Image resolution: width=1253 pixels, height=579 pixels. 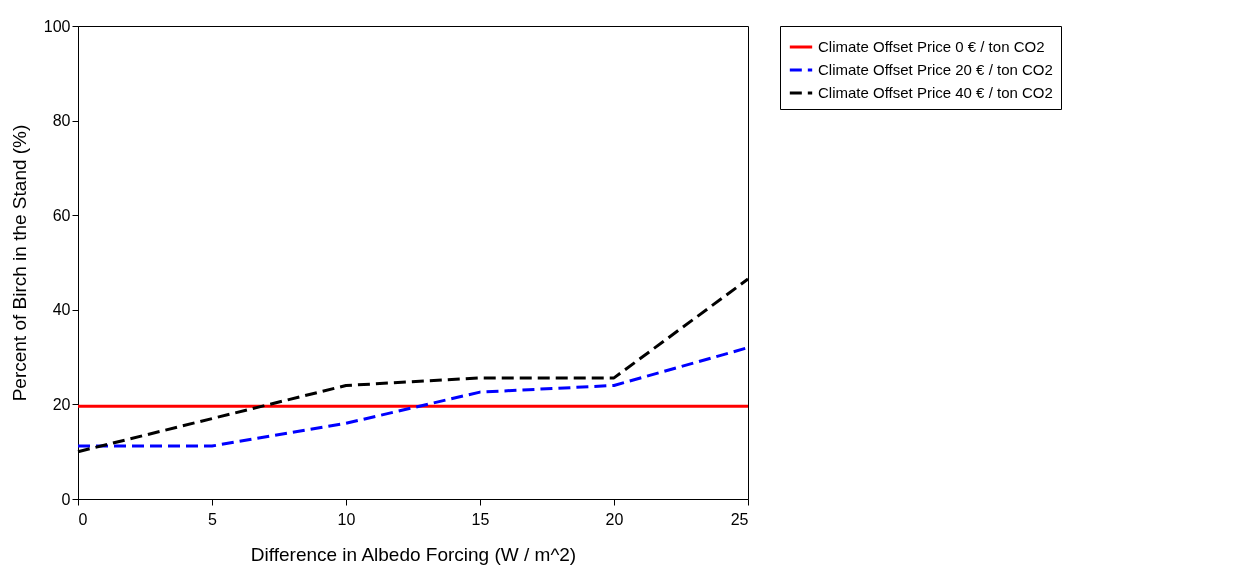 I want to click on y-tick-label: 20, so click(x=61, y=404).